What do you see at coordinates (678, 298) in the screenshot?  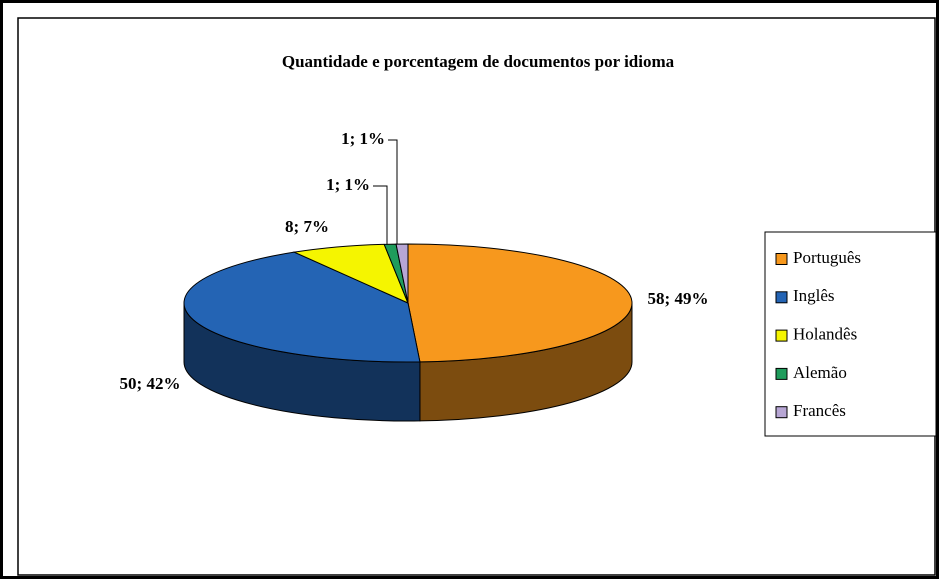 I see `data-label: 58; 49%` at bounding box center [678, 298].